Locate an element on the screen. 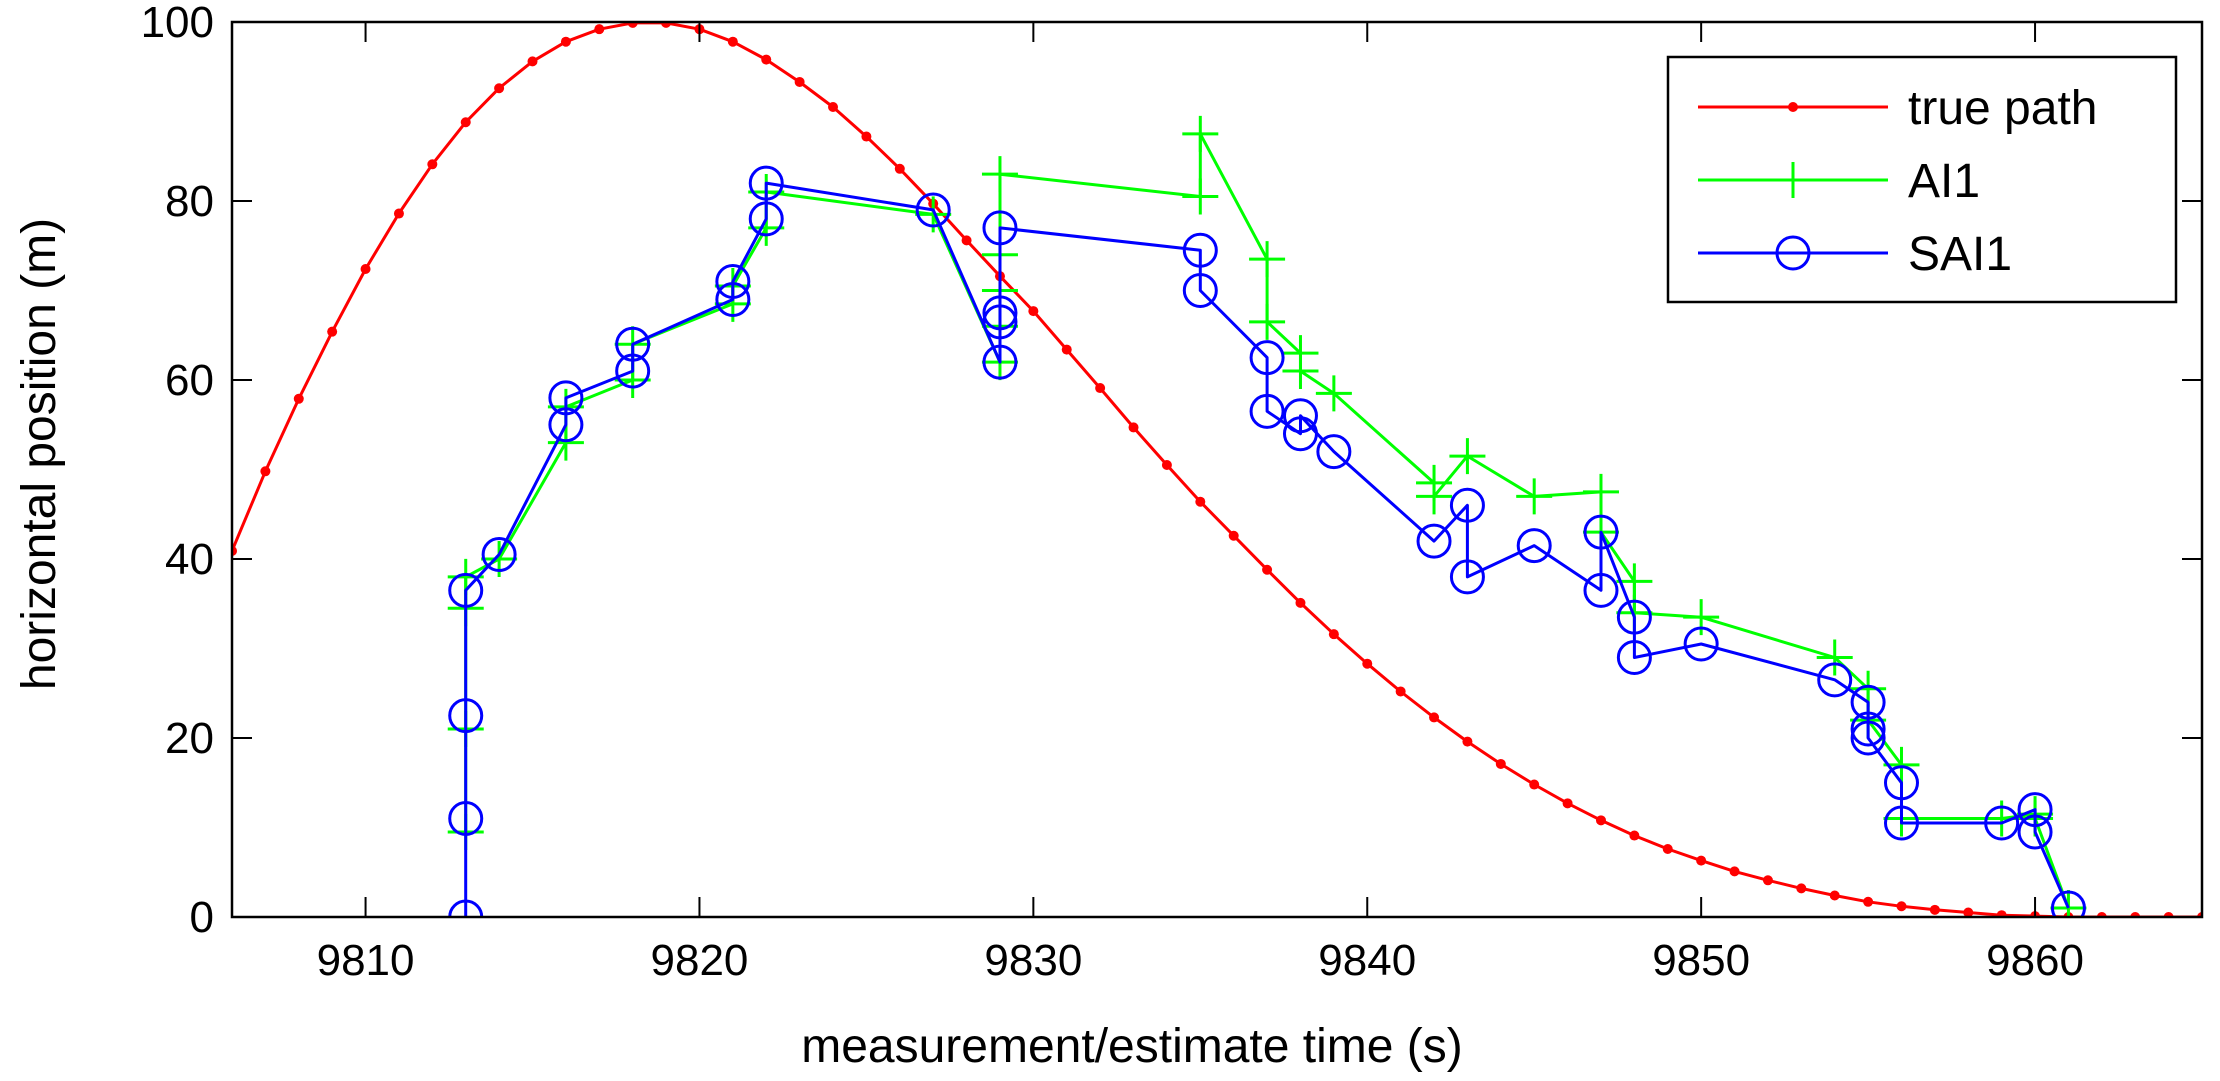  y-axis-label: horizontal position (m) is located at coordinates (39, 454).